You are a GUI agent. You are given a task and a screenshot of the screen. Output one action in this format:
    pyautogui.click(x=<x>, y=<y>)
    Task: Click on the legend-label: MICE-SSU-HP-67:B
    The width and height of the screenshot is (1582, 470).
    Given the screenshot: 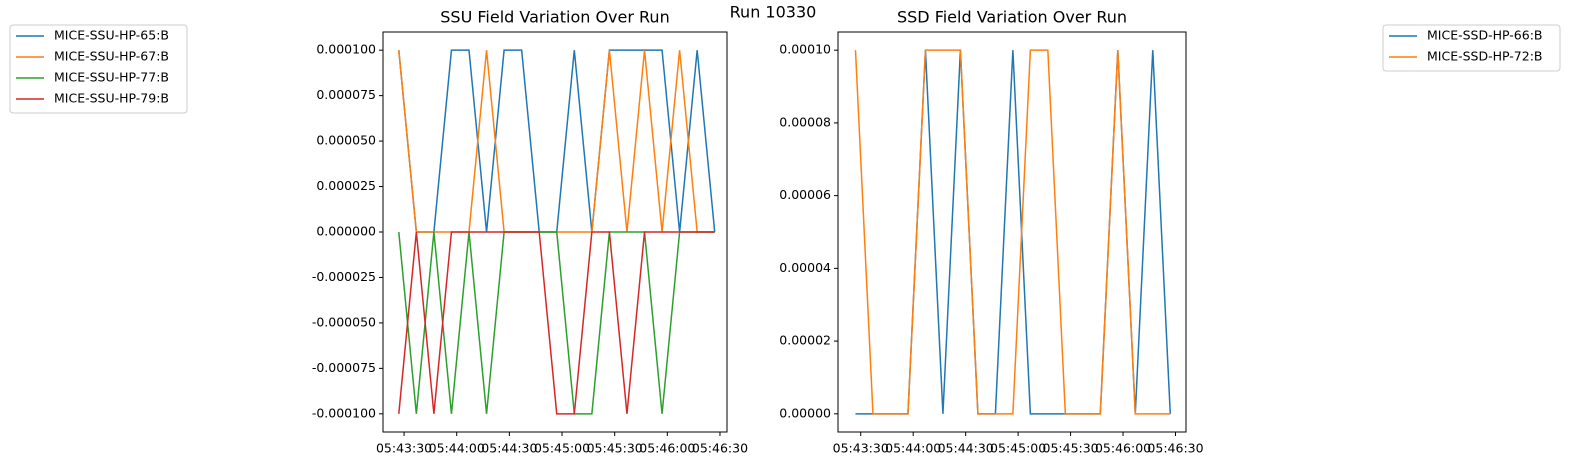 What is the action you would take?
    pyautogui.click(x=111, y=56)
    